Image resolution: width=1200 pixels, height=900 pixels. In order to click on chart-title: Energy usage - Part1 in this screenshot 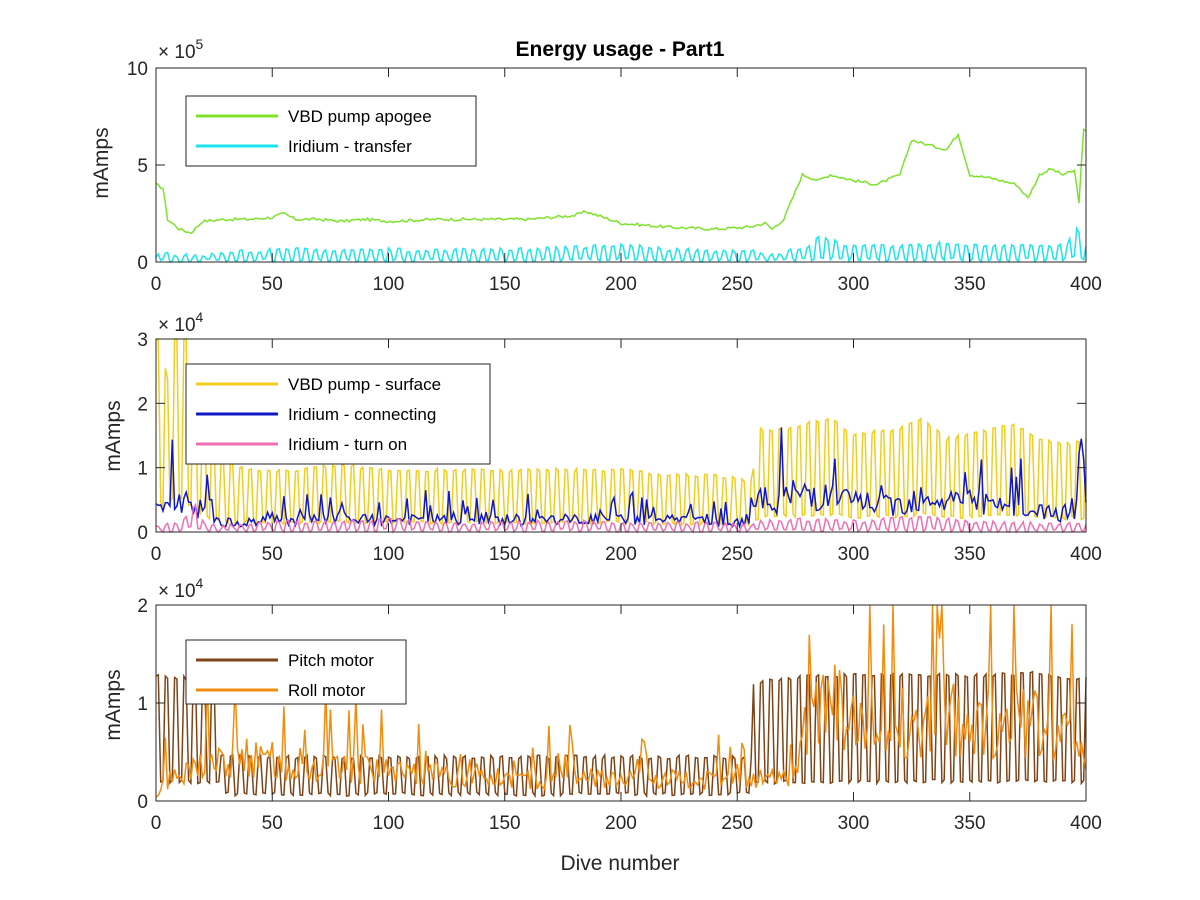, I will do `click(620, 49)`.